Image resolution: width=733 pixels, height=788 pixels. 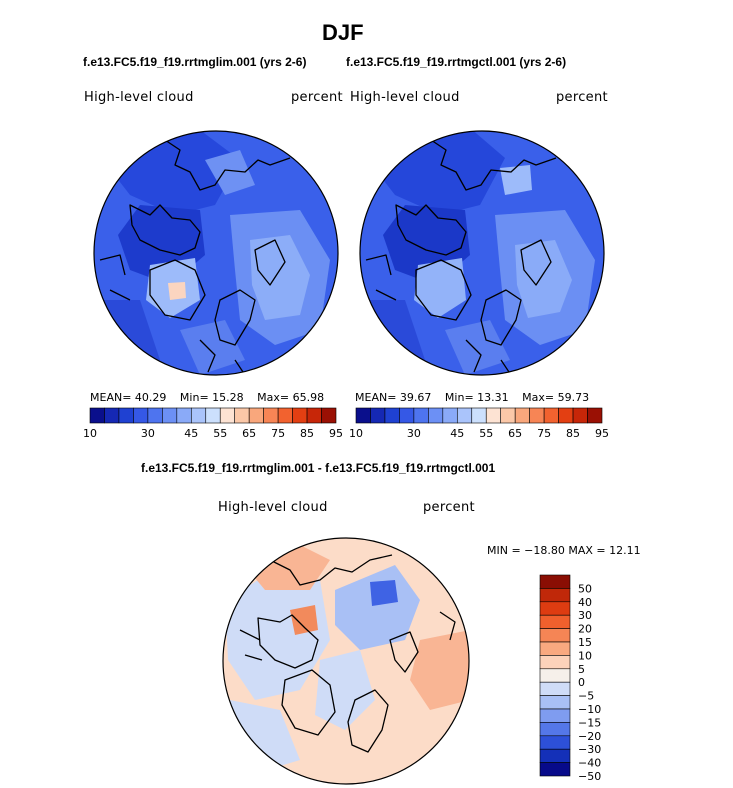 I want to click on diff-colorbar-tick-label: 30, so click(x=585, y=615).